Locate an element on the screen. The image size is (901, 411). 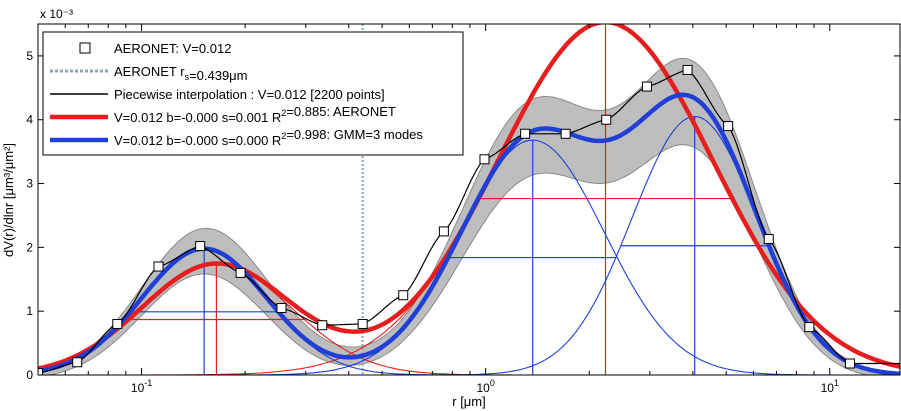
y-tick-label: 1 is located at coordinates (29, 311).